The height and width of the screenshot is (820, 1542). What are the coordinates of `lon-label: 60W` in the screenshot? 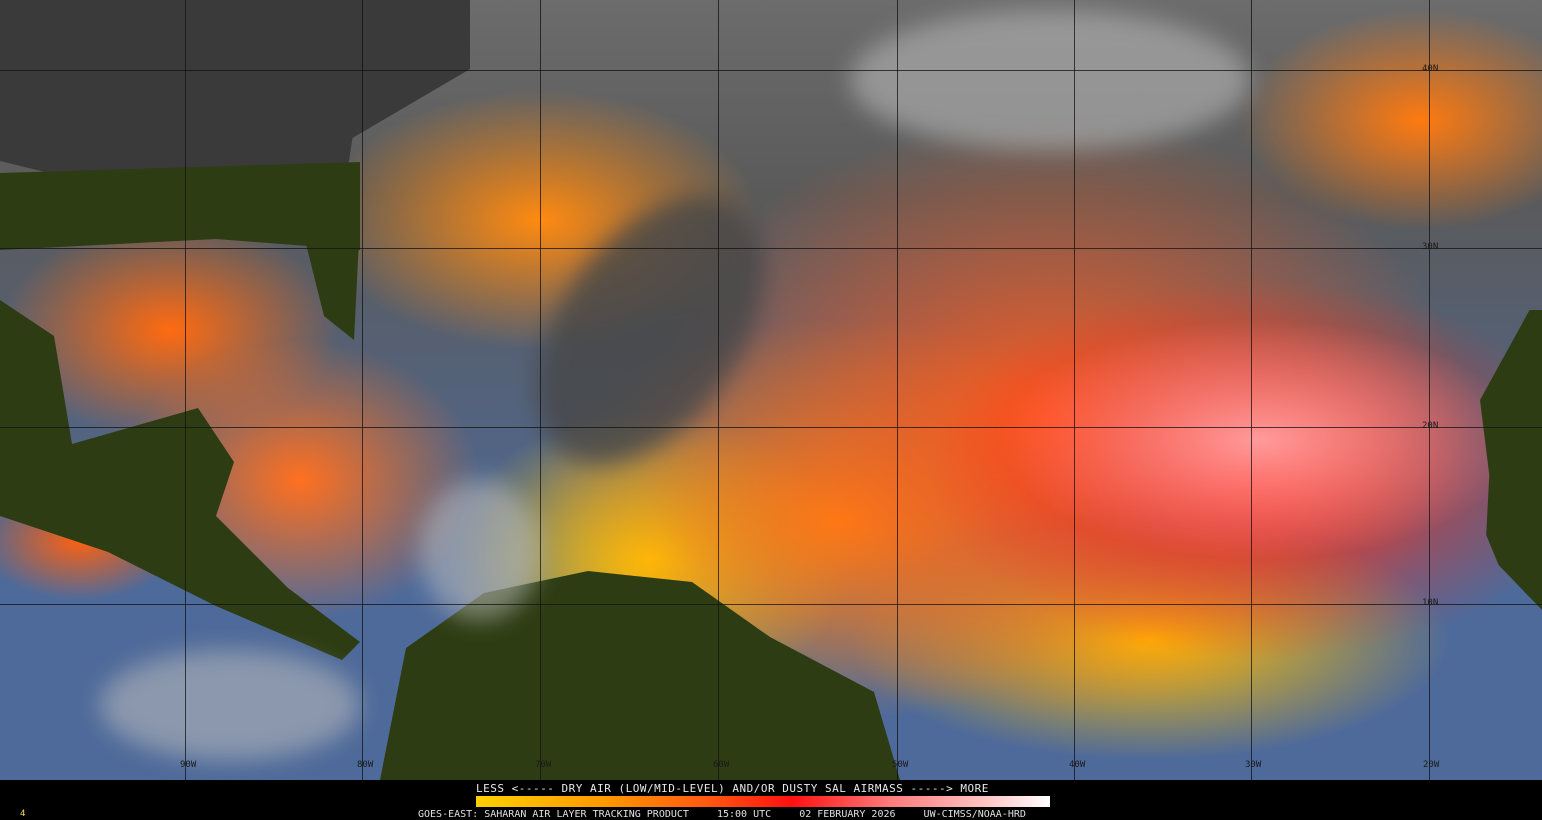 It's located at (721, 765).